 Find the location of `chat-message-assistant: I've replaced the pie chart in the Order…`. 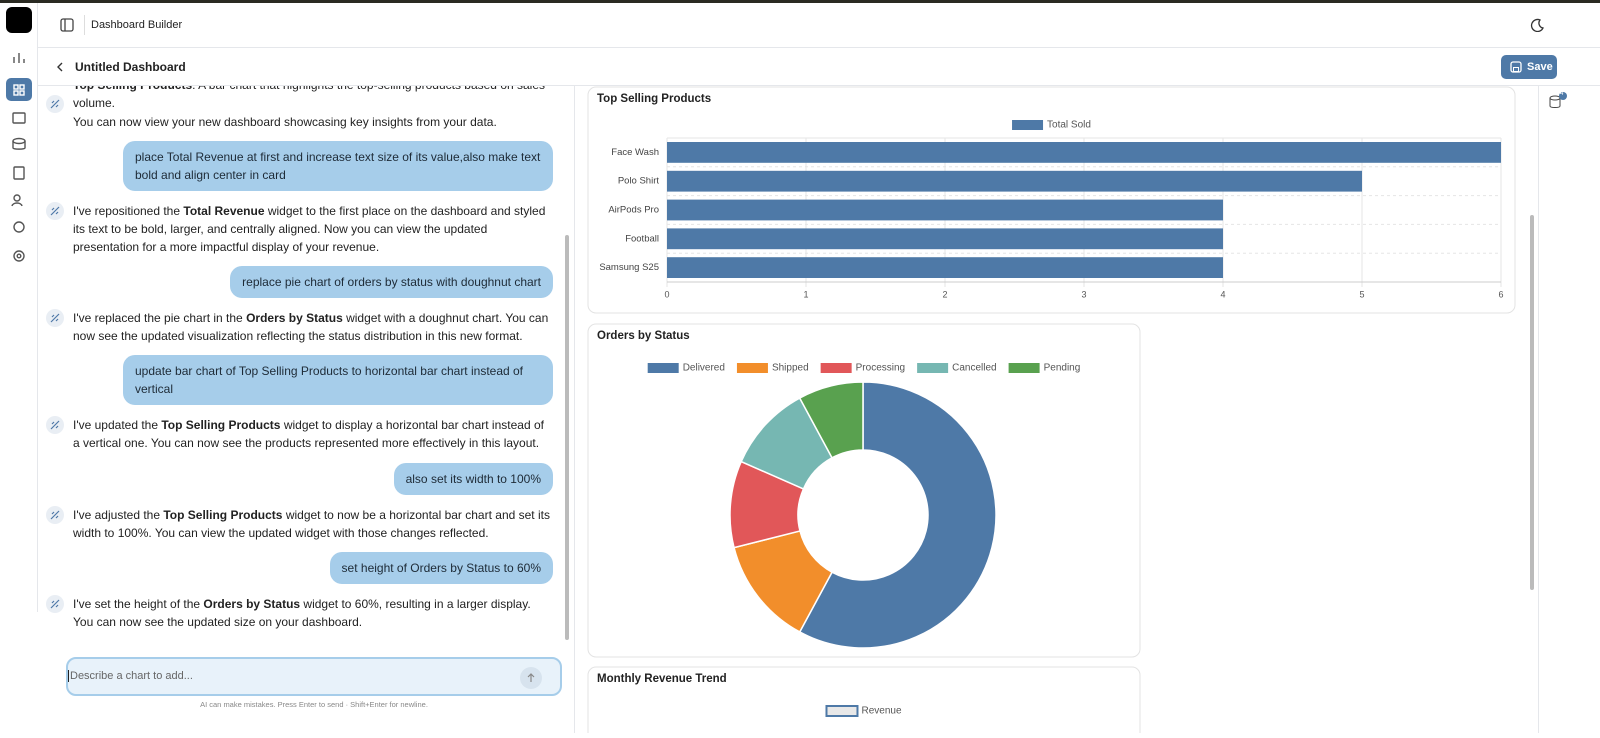

chat-message-assistant: I've replaced the pie chart in the Order… is located at coordinates (312, 327).